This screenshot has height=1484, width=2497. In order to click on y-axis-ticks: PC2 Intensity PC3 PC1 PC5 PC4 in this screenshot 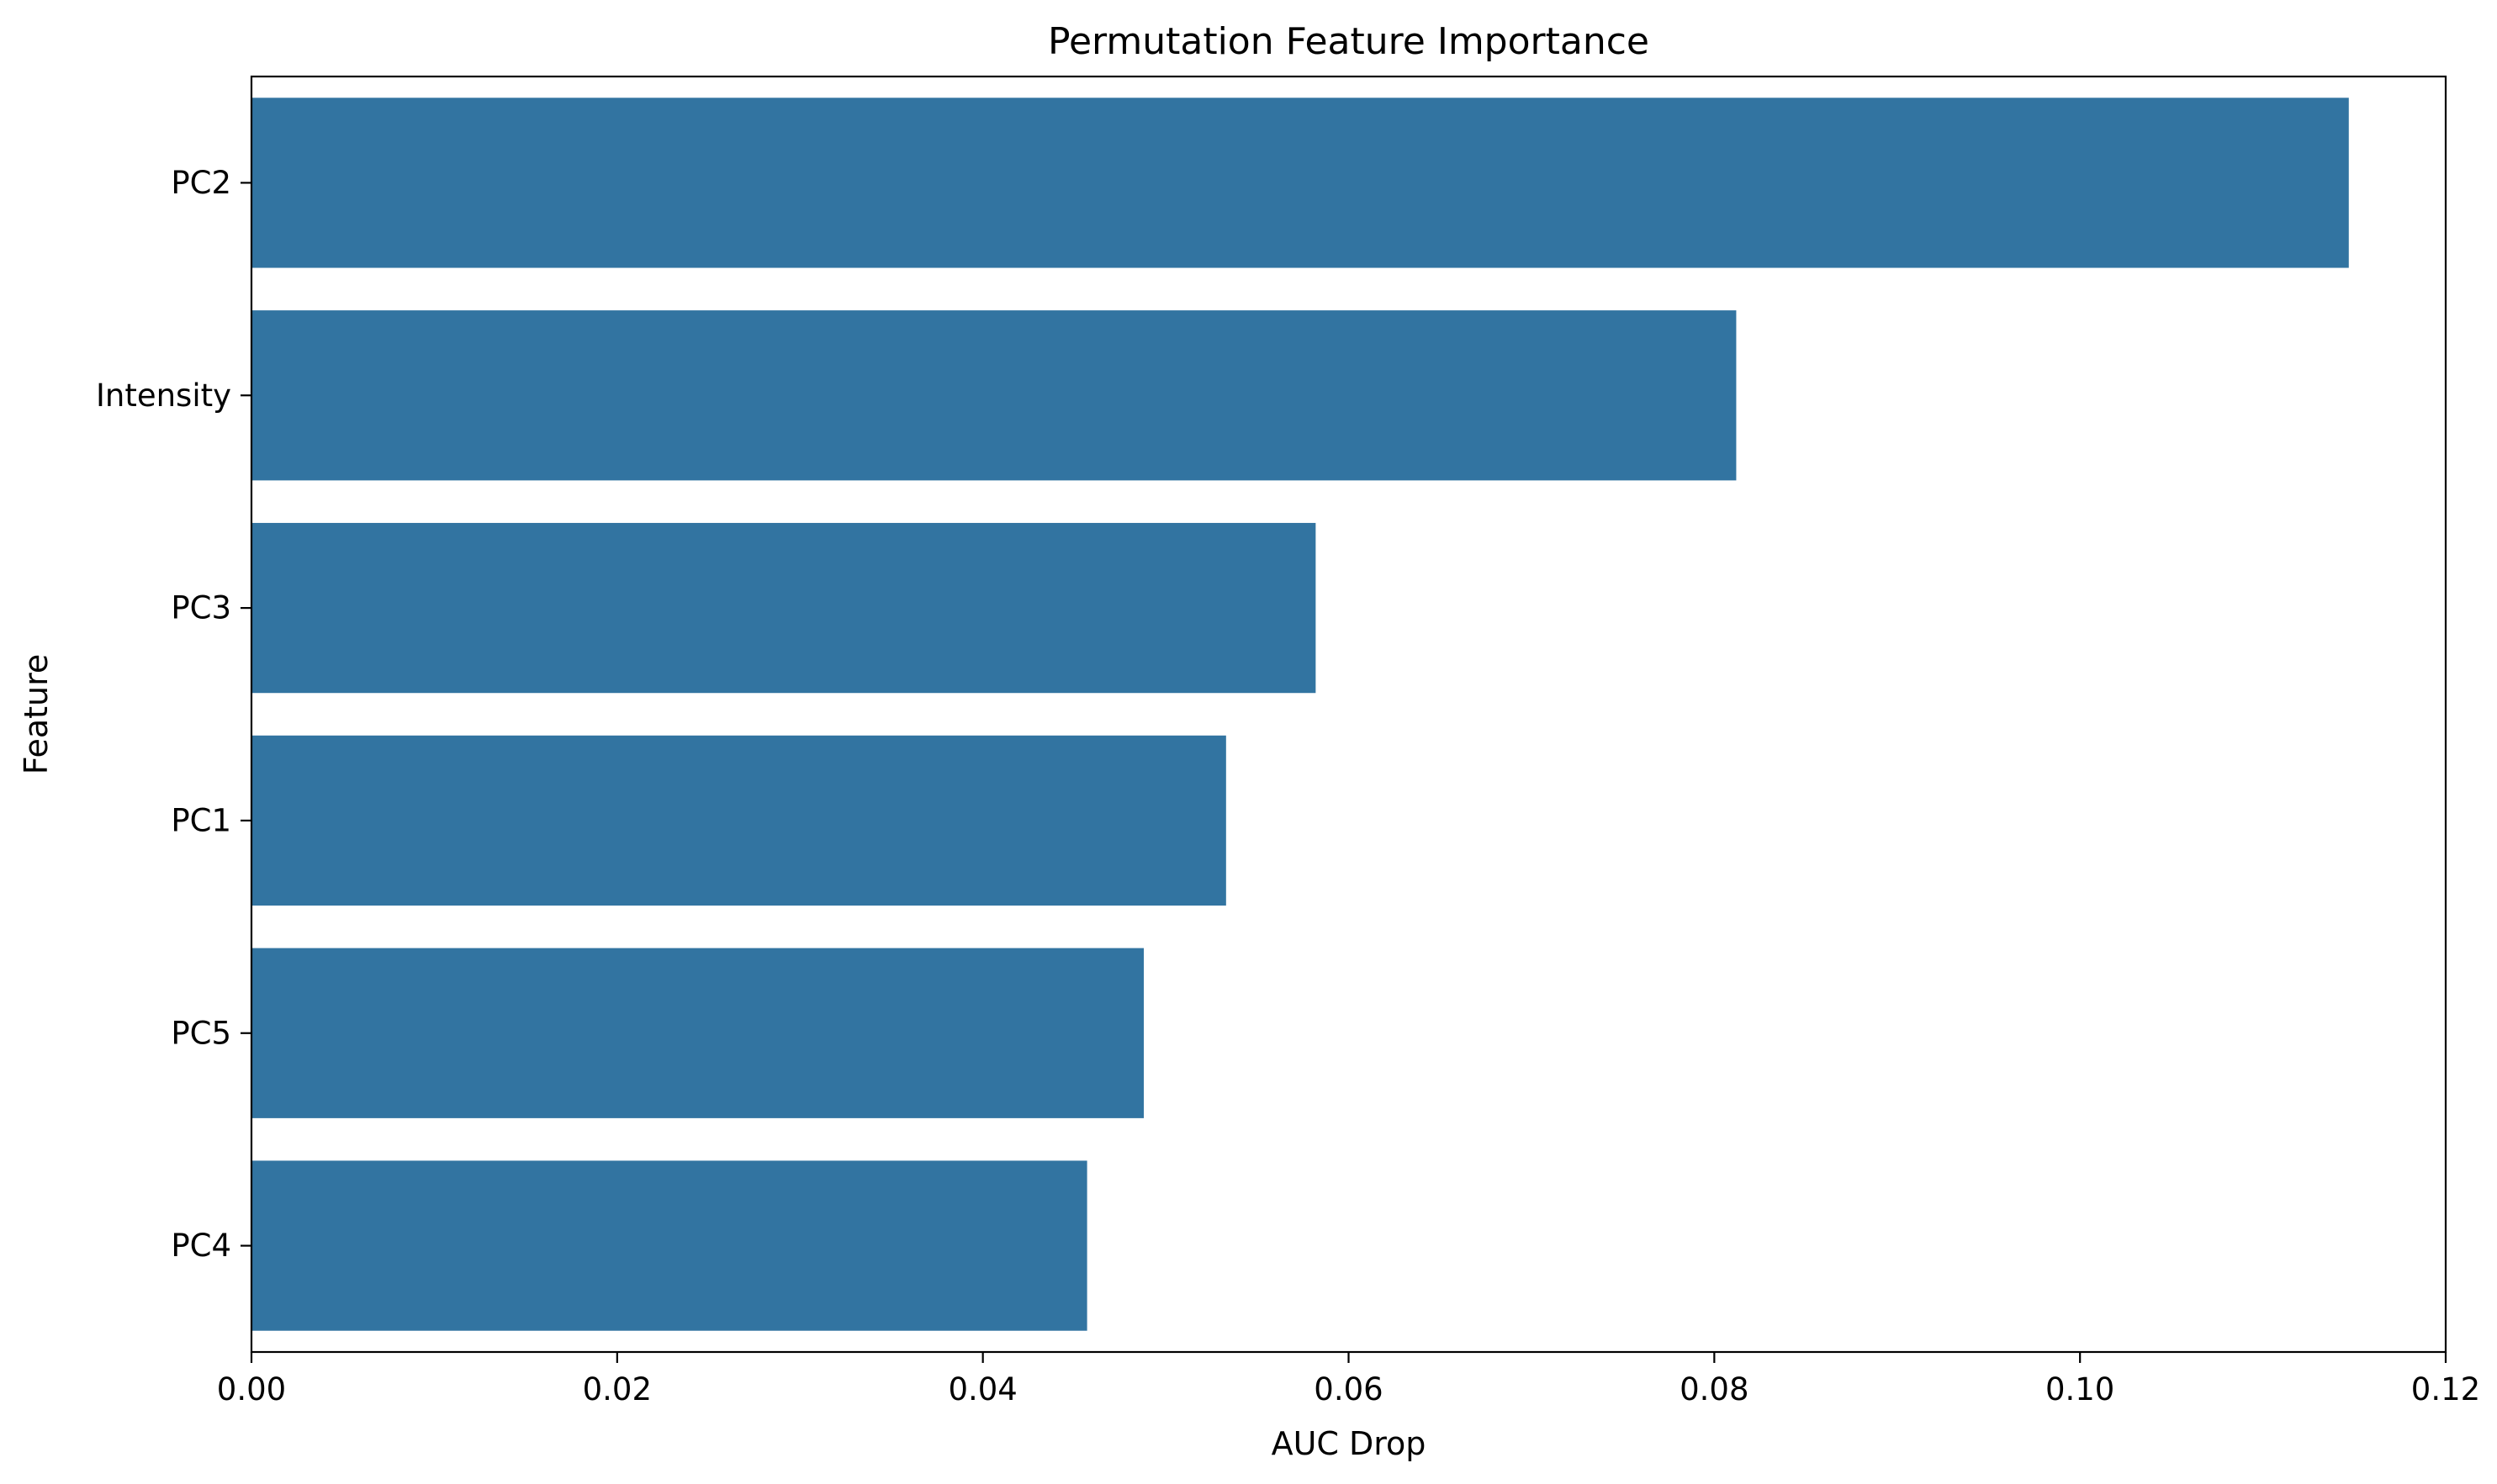, I will do `click(174, 714)`.